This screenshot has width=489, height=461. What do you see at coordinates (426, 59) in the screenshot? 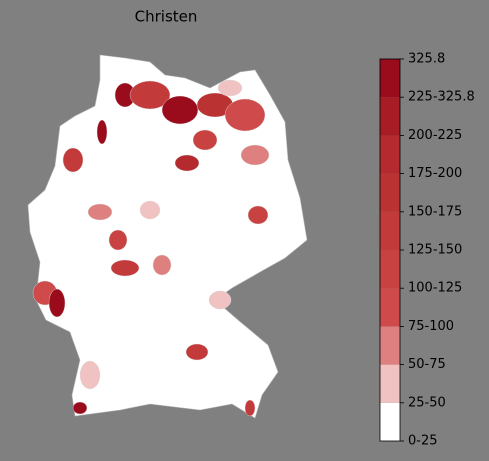
I see `colorbar-label: 325.8` at bounding box center [426, 59].